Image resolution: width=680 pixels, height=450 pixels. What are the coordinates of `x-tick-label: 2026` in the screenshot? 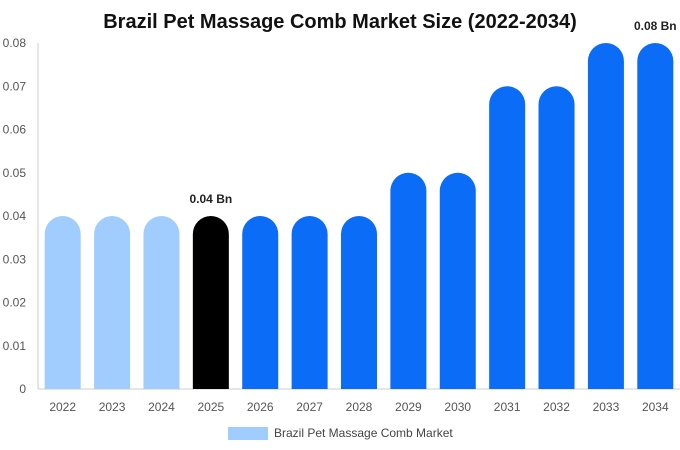 It's located at (260, 407).